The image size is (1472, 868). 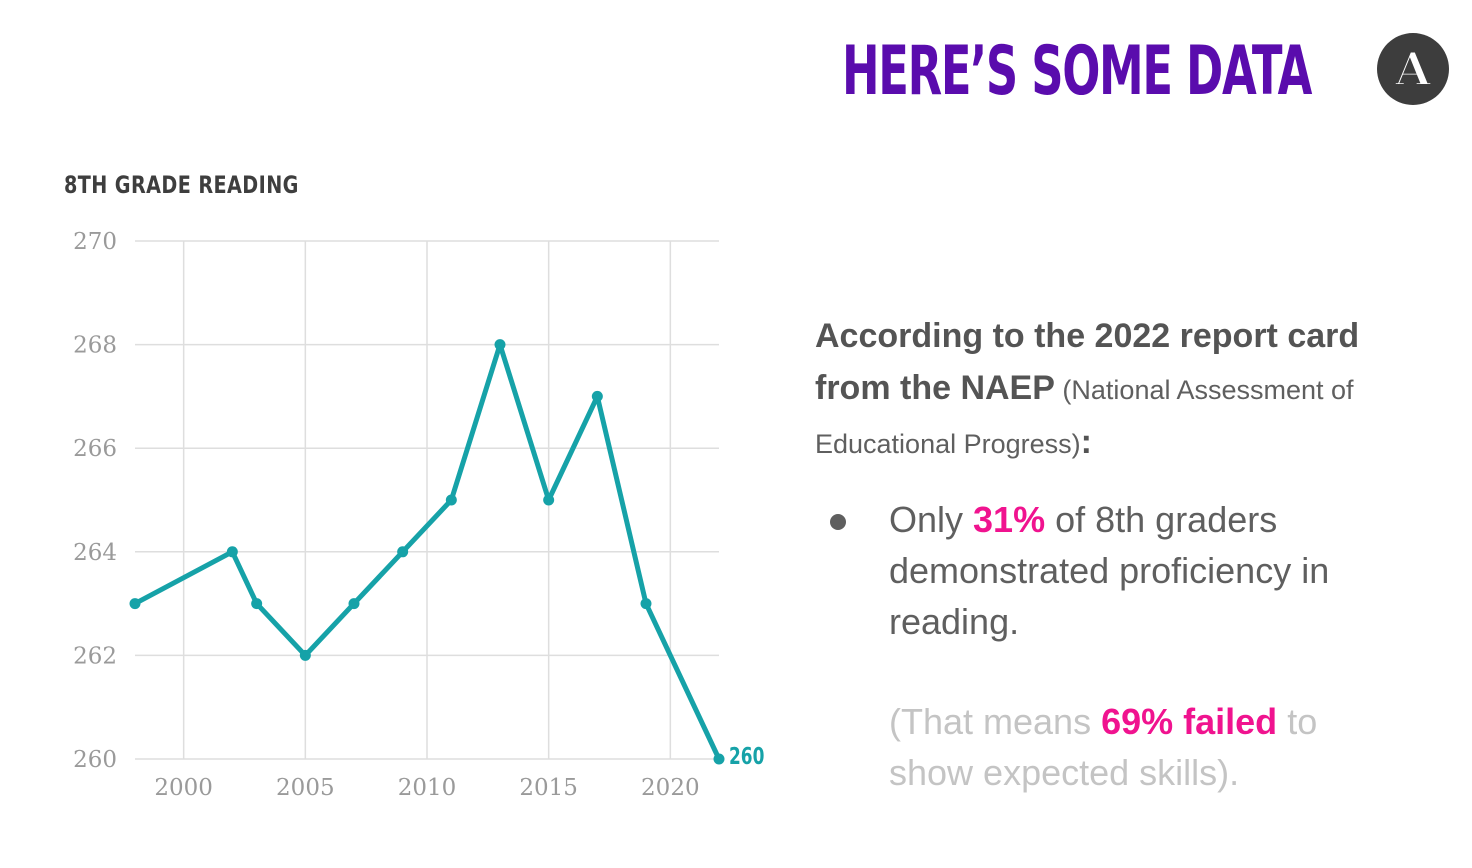 What do you see at coordinates (95, 553) in the screenshot?
I see `y-tick-label: 264` at bounding box center [95, 553].